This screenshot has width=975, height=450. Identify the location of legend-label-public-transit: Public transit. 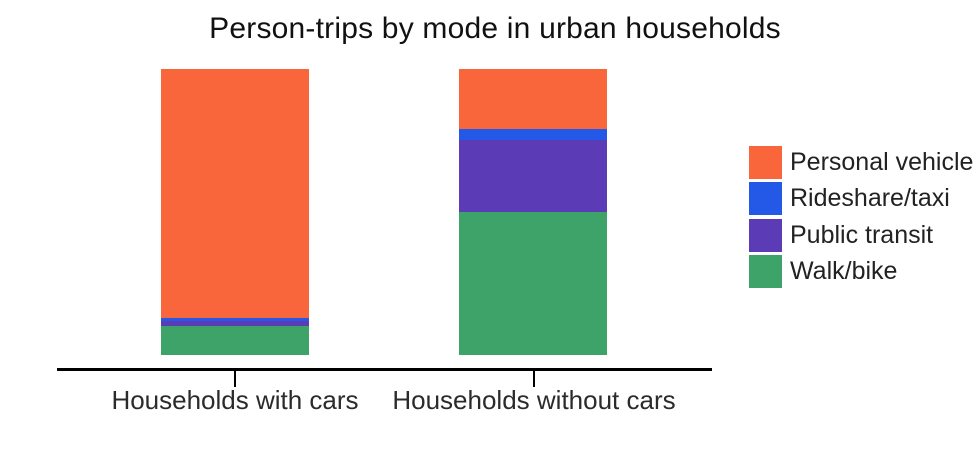
(862, 234).